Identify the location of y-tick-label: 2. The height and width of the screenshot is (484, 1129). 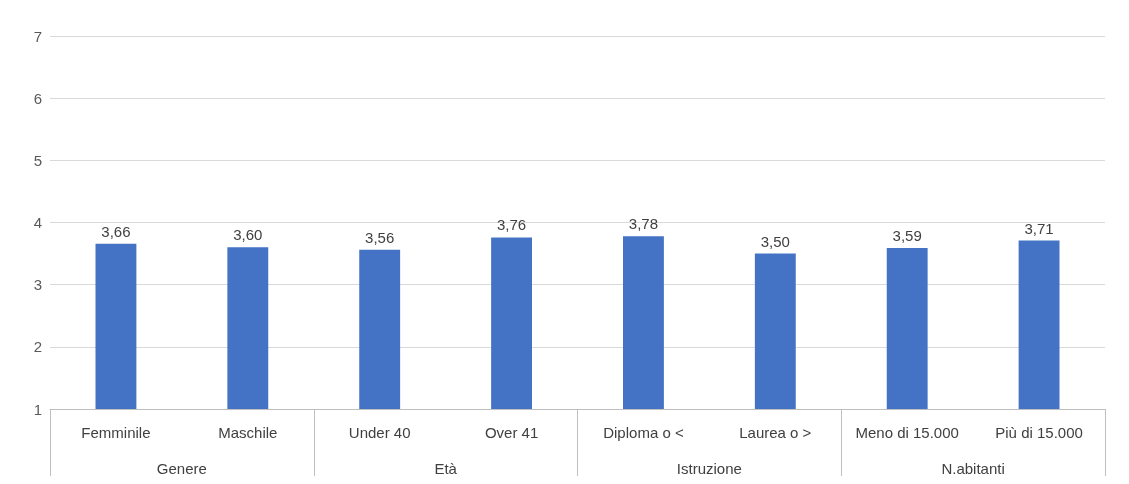
(37, 347).